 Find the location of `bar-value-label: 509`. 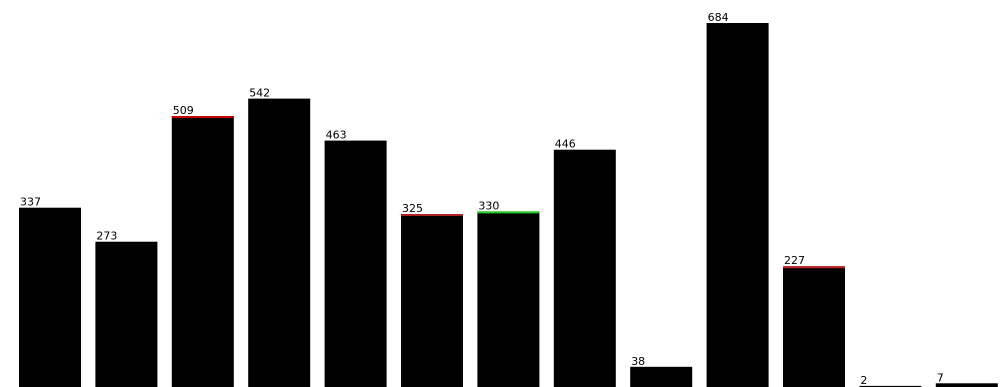

bar-value-label: 509 is located at coordinates (183, 110).